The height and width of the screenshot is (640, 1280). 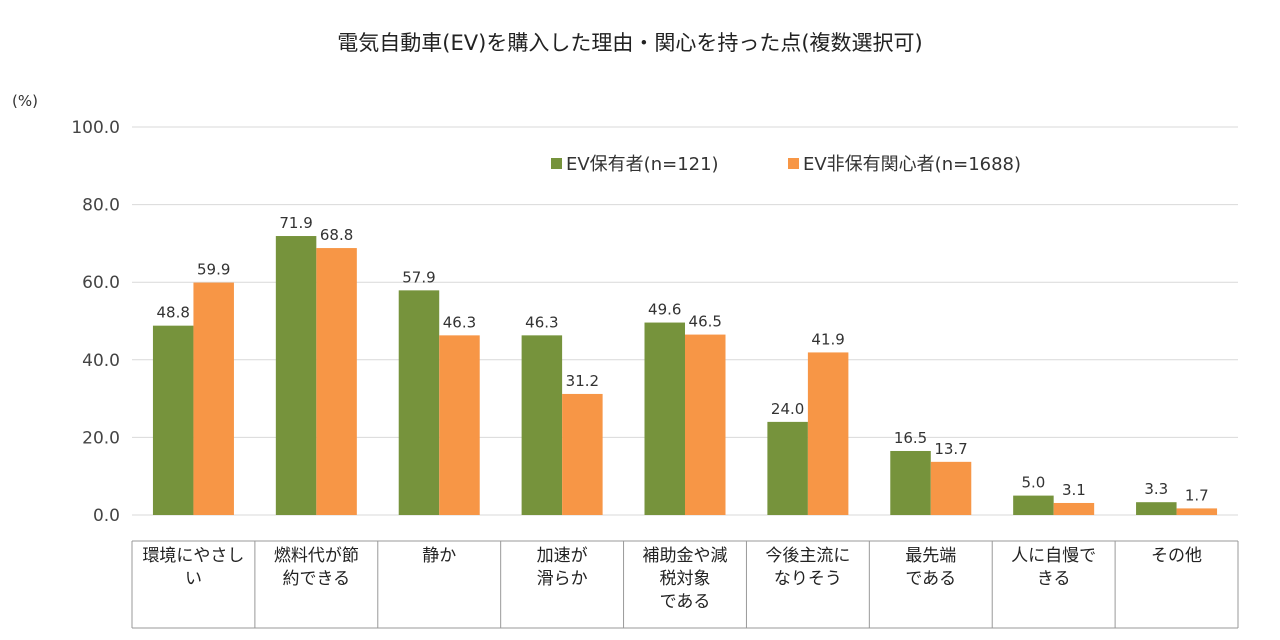 I want to click on y-tick-label: 60.0, so click(x=101, y=283).